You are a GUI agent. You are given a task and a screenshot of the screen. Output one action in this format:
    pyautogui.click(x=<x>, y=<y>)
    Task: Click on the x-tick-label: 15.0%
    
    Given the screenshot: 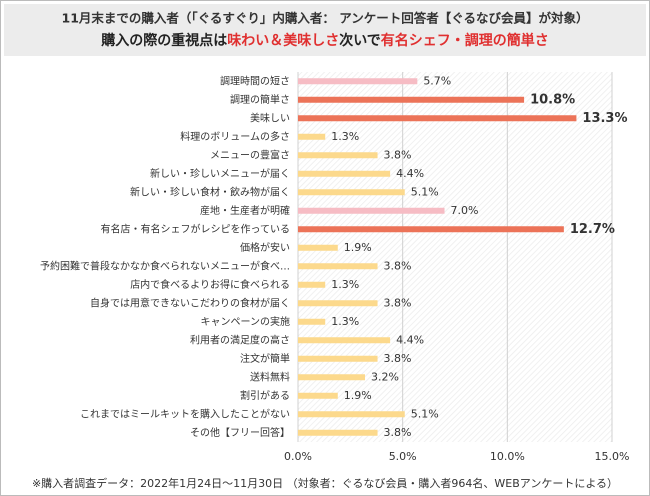 What is the action you would take?
    pyautogui.click(x=612, y=456)
    